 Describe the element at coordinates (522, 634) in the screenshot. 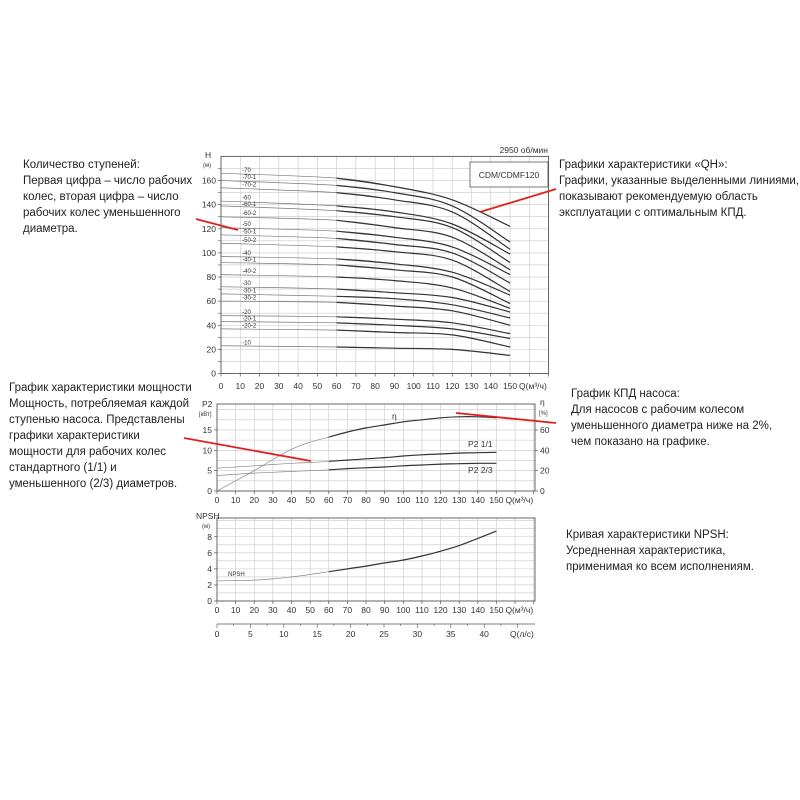

I see `secondary-x-axis-label: Q(л/с)` at that location.